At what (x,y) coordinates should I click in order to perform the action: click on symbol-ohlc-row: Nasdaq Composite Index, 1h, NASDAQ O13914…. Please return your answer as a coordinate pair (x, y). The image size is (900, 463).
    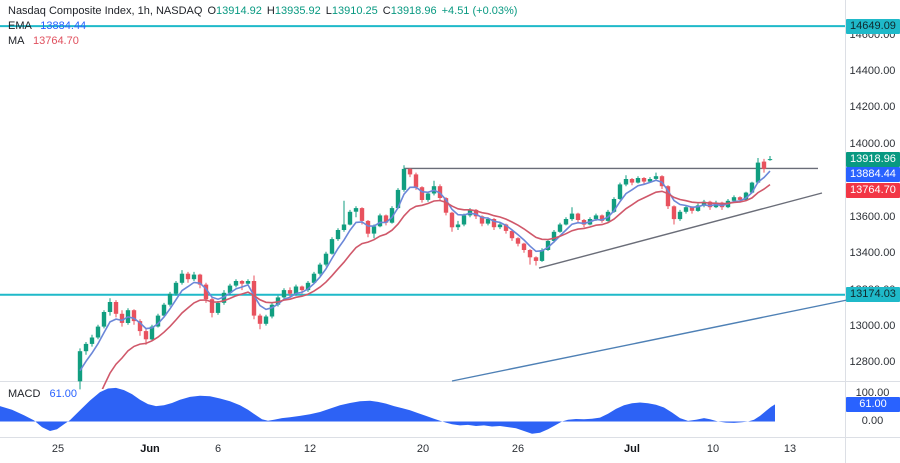
    Looking at the image, I should click on (262, 11).